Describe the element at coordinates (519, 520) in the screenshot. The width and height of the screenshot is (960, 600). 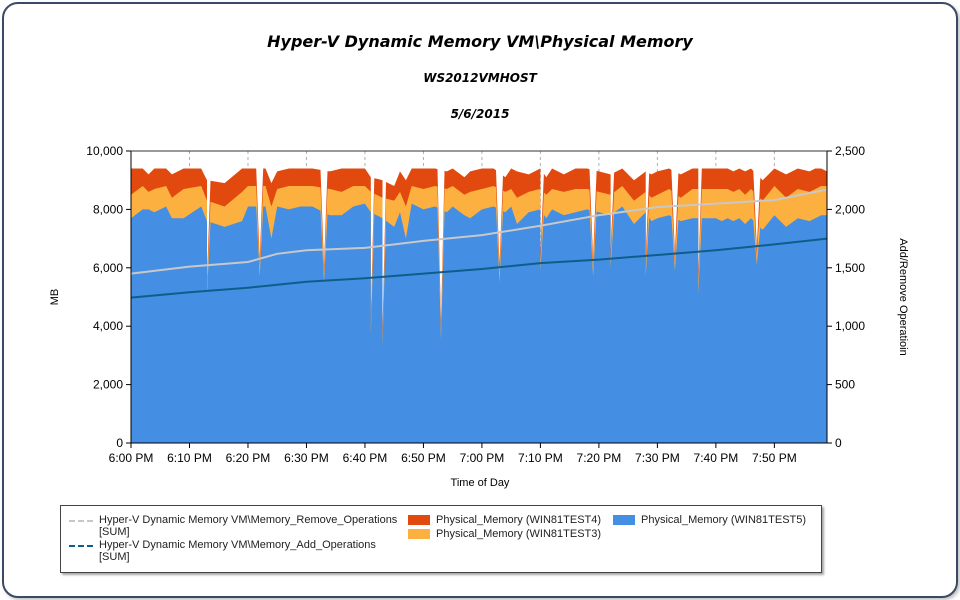
I see `legend-label: Physical_Memory (WIN81TEST4)` at that location.